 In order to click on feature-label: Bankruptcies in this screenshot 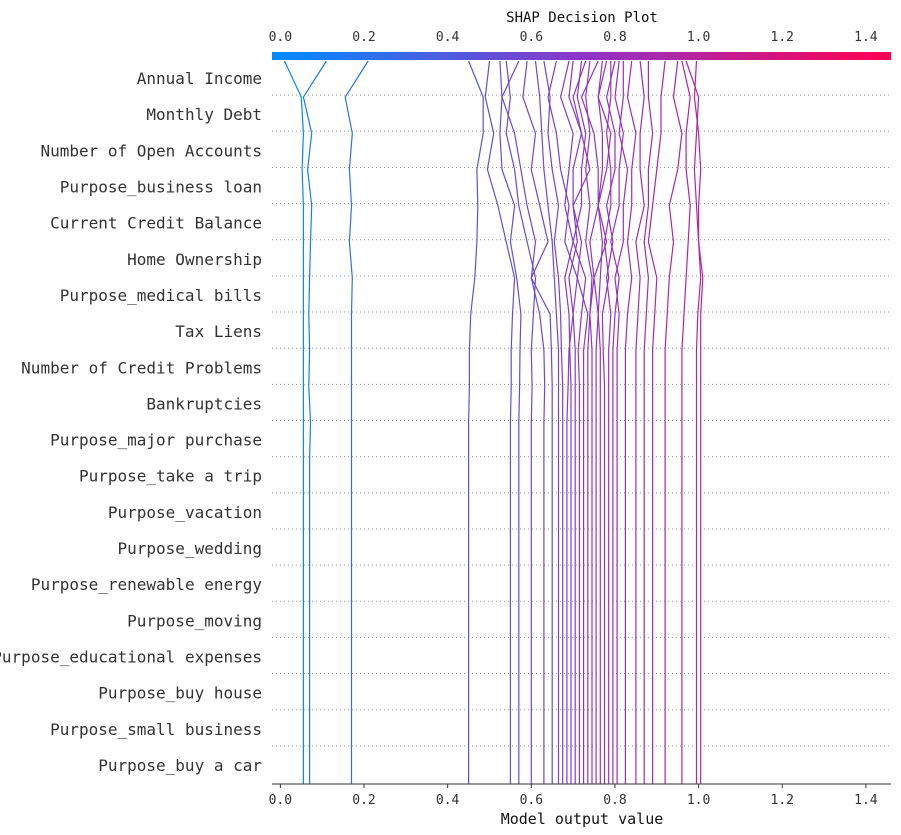, I will do `click(204, 403)`.